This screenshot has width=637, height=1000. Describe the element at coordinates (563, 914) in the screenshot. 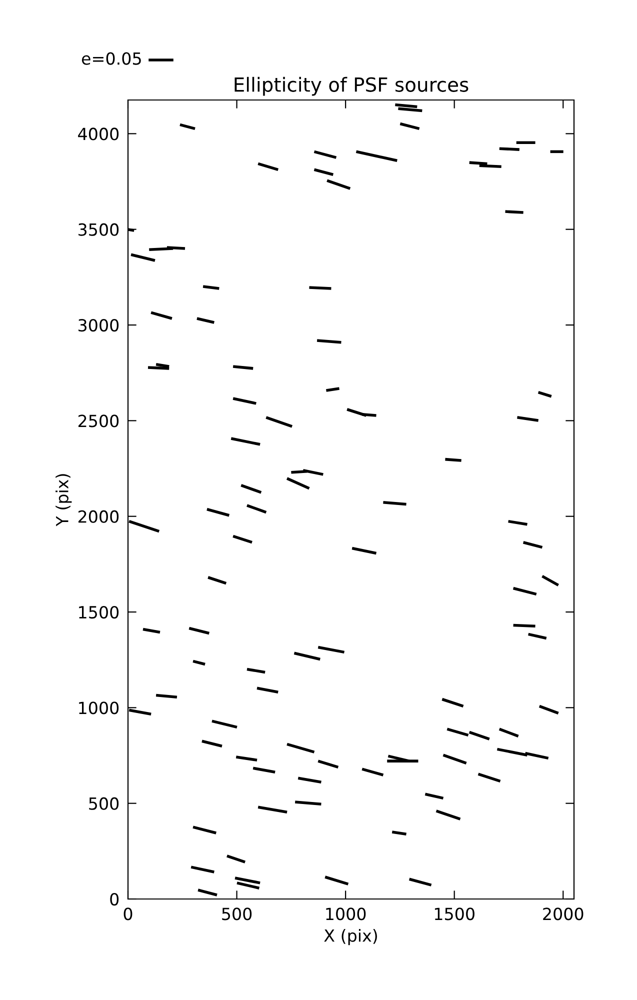

I see `x-tick-label: 2000` at that location.